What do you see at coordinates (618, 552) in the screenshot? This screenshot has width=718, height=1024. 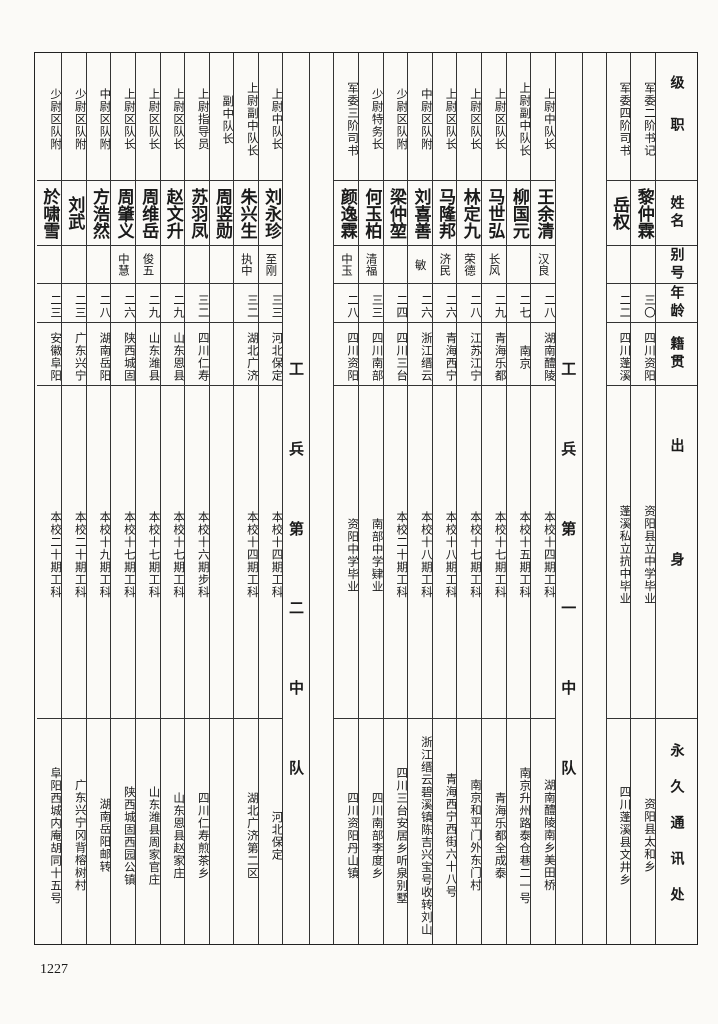 I see `background-cell: 蓬溪私立抗中毕业` at bounding box center [618, 552].